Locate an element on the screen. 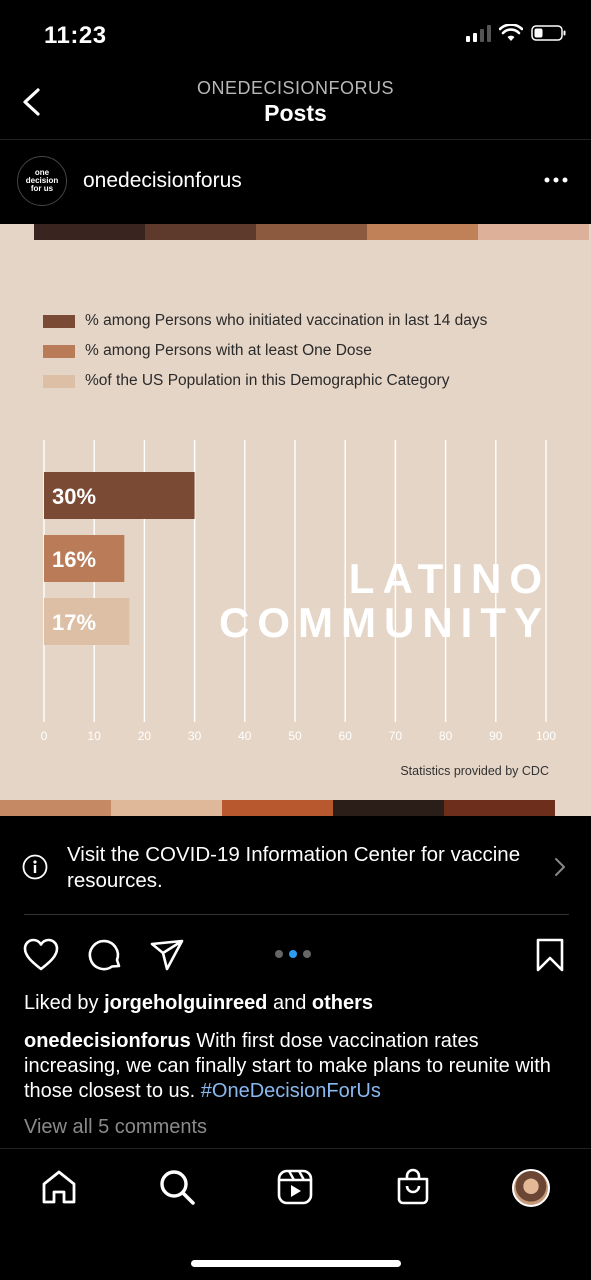 The image size is (591, 1280). chevron-left-icon is located at coordinates (33, 102).